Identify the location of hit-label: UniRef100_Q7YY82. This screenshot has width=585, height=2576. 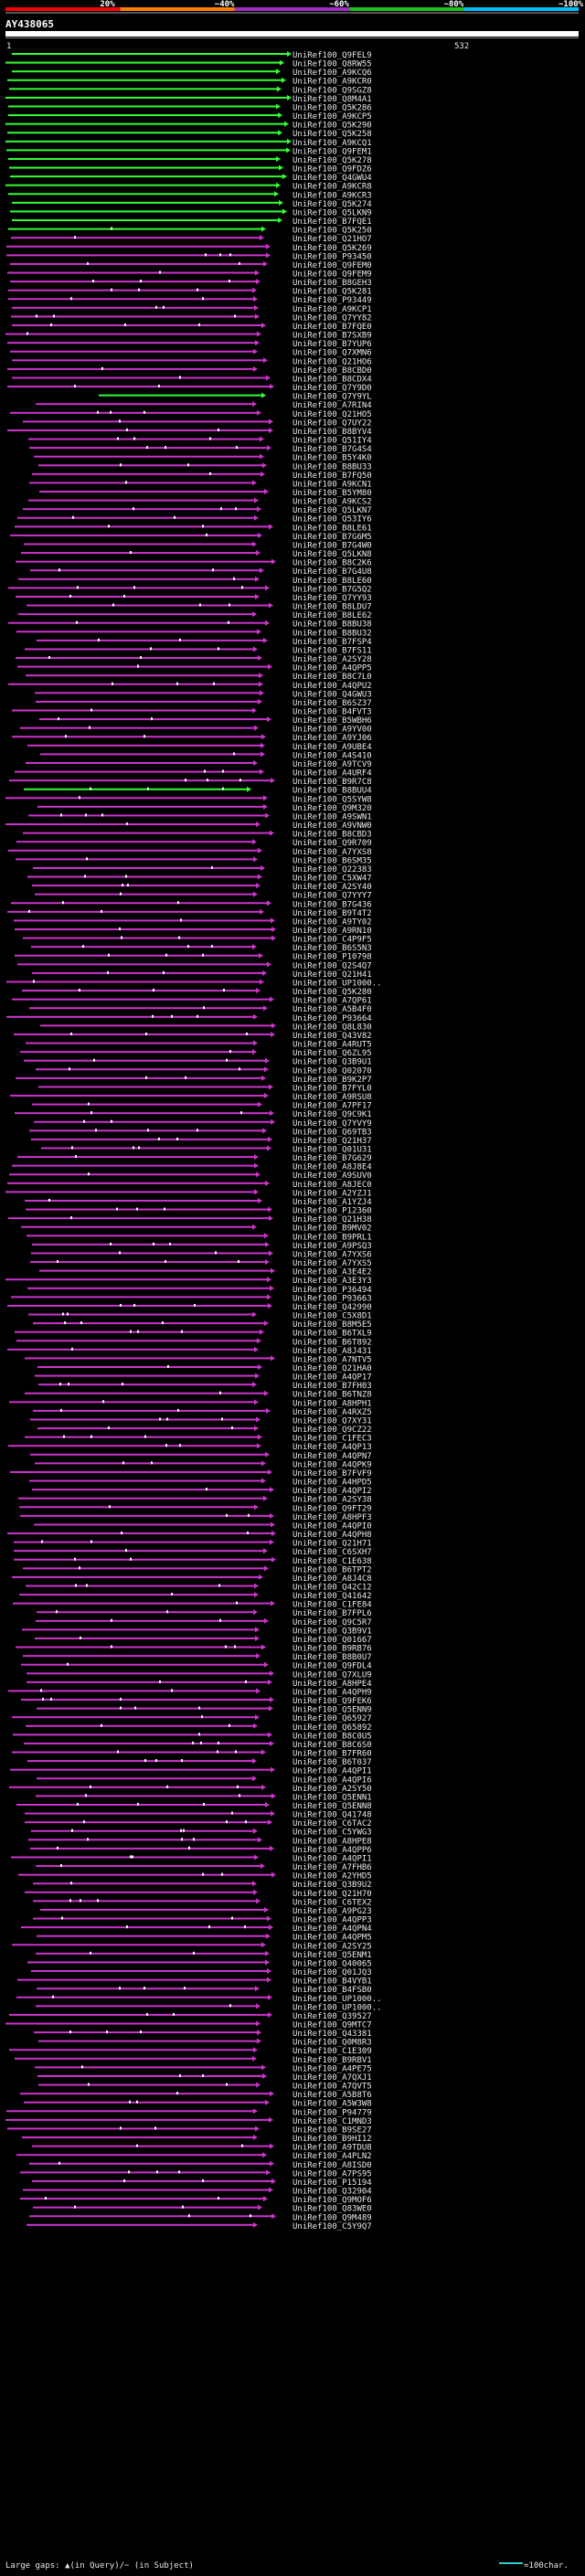
(332, 318).